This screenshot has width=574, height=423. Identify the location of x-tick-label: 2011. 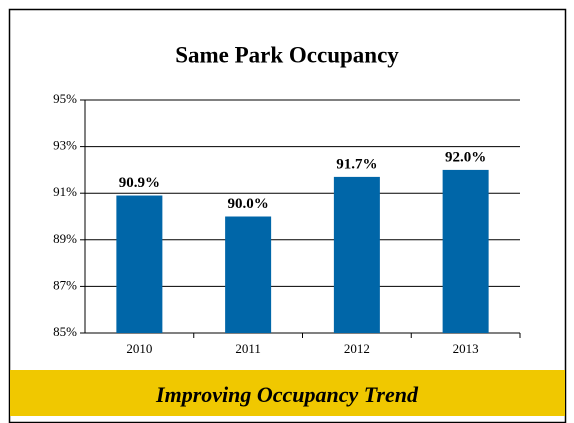
(248, 348).